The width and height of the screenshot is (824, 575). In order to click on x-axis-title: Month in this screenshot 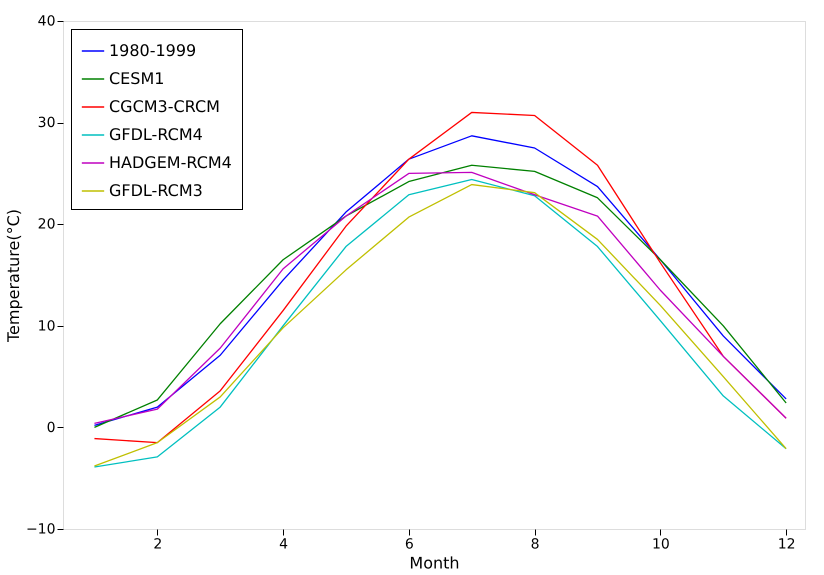, I will do `click(434, 563)`.